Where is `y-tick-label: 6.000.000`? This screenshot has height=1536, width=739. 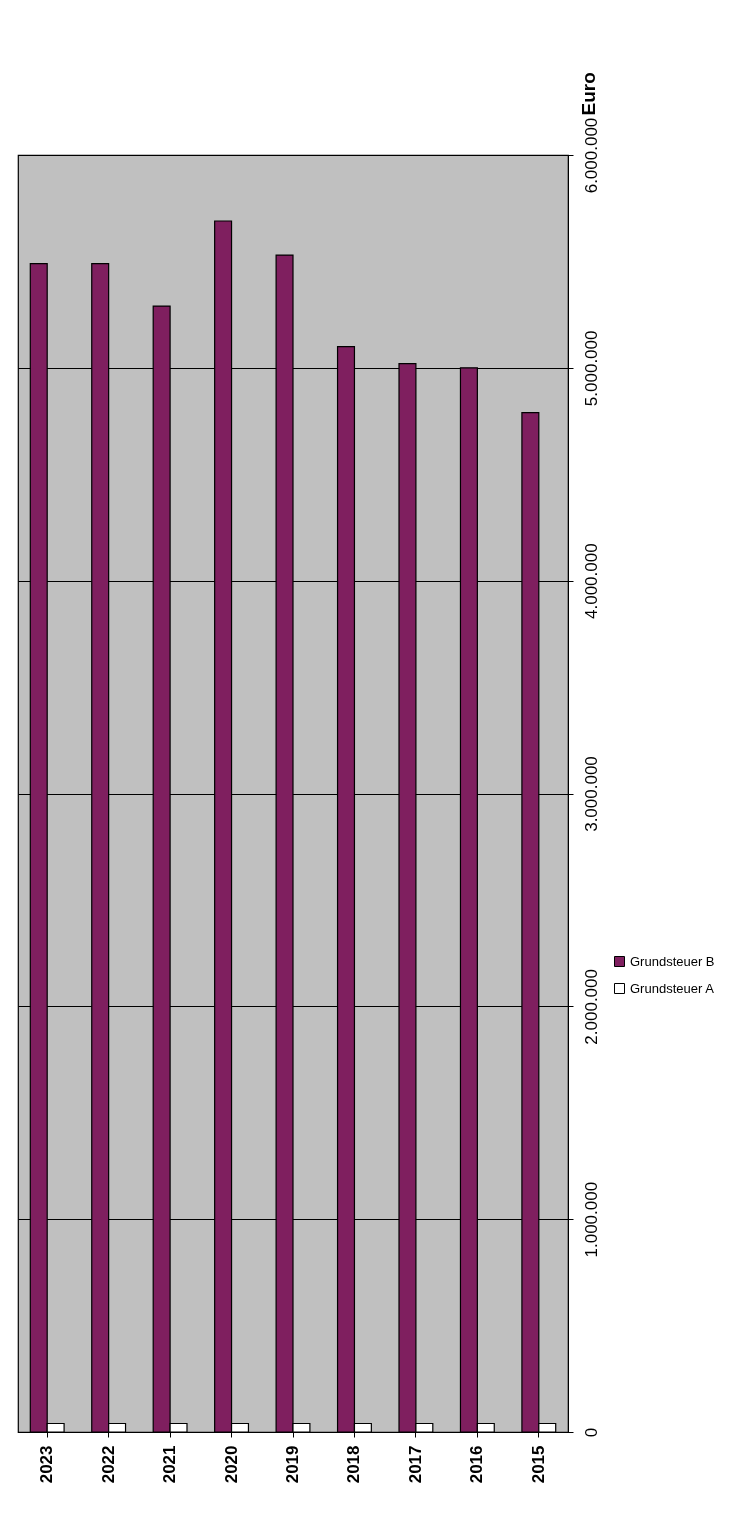 y-tick-label: 6.000.000 is located at coordinates (591, 155).